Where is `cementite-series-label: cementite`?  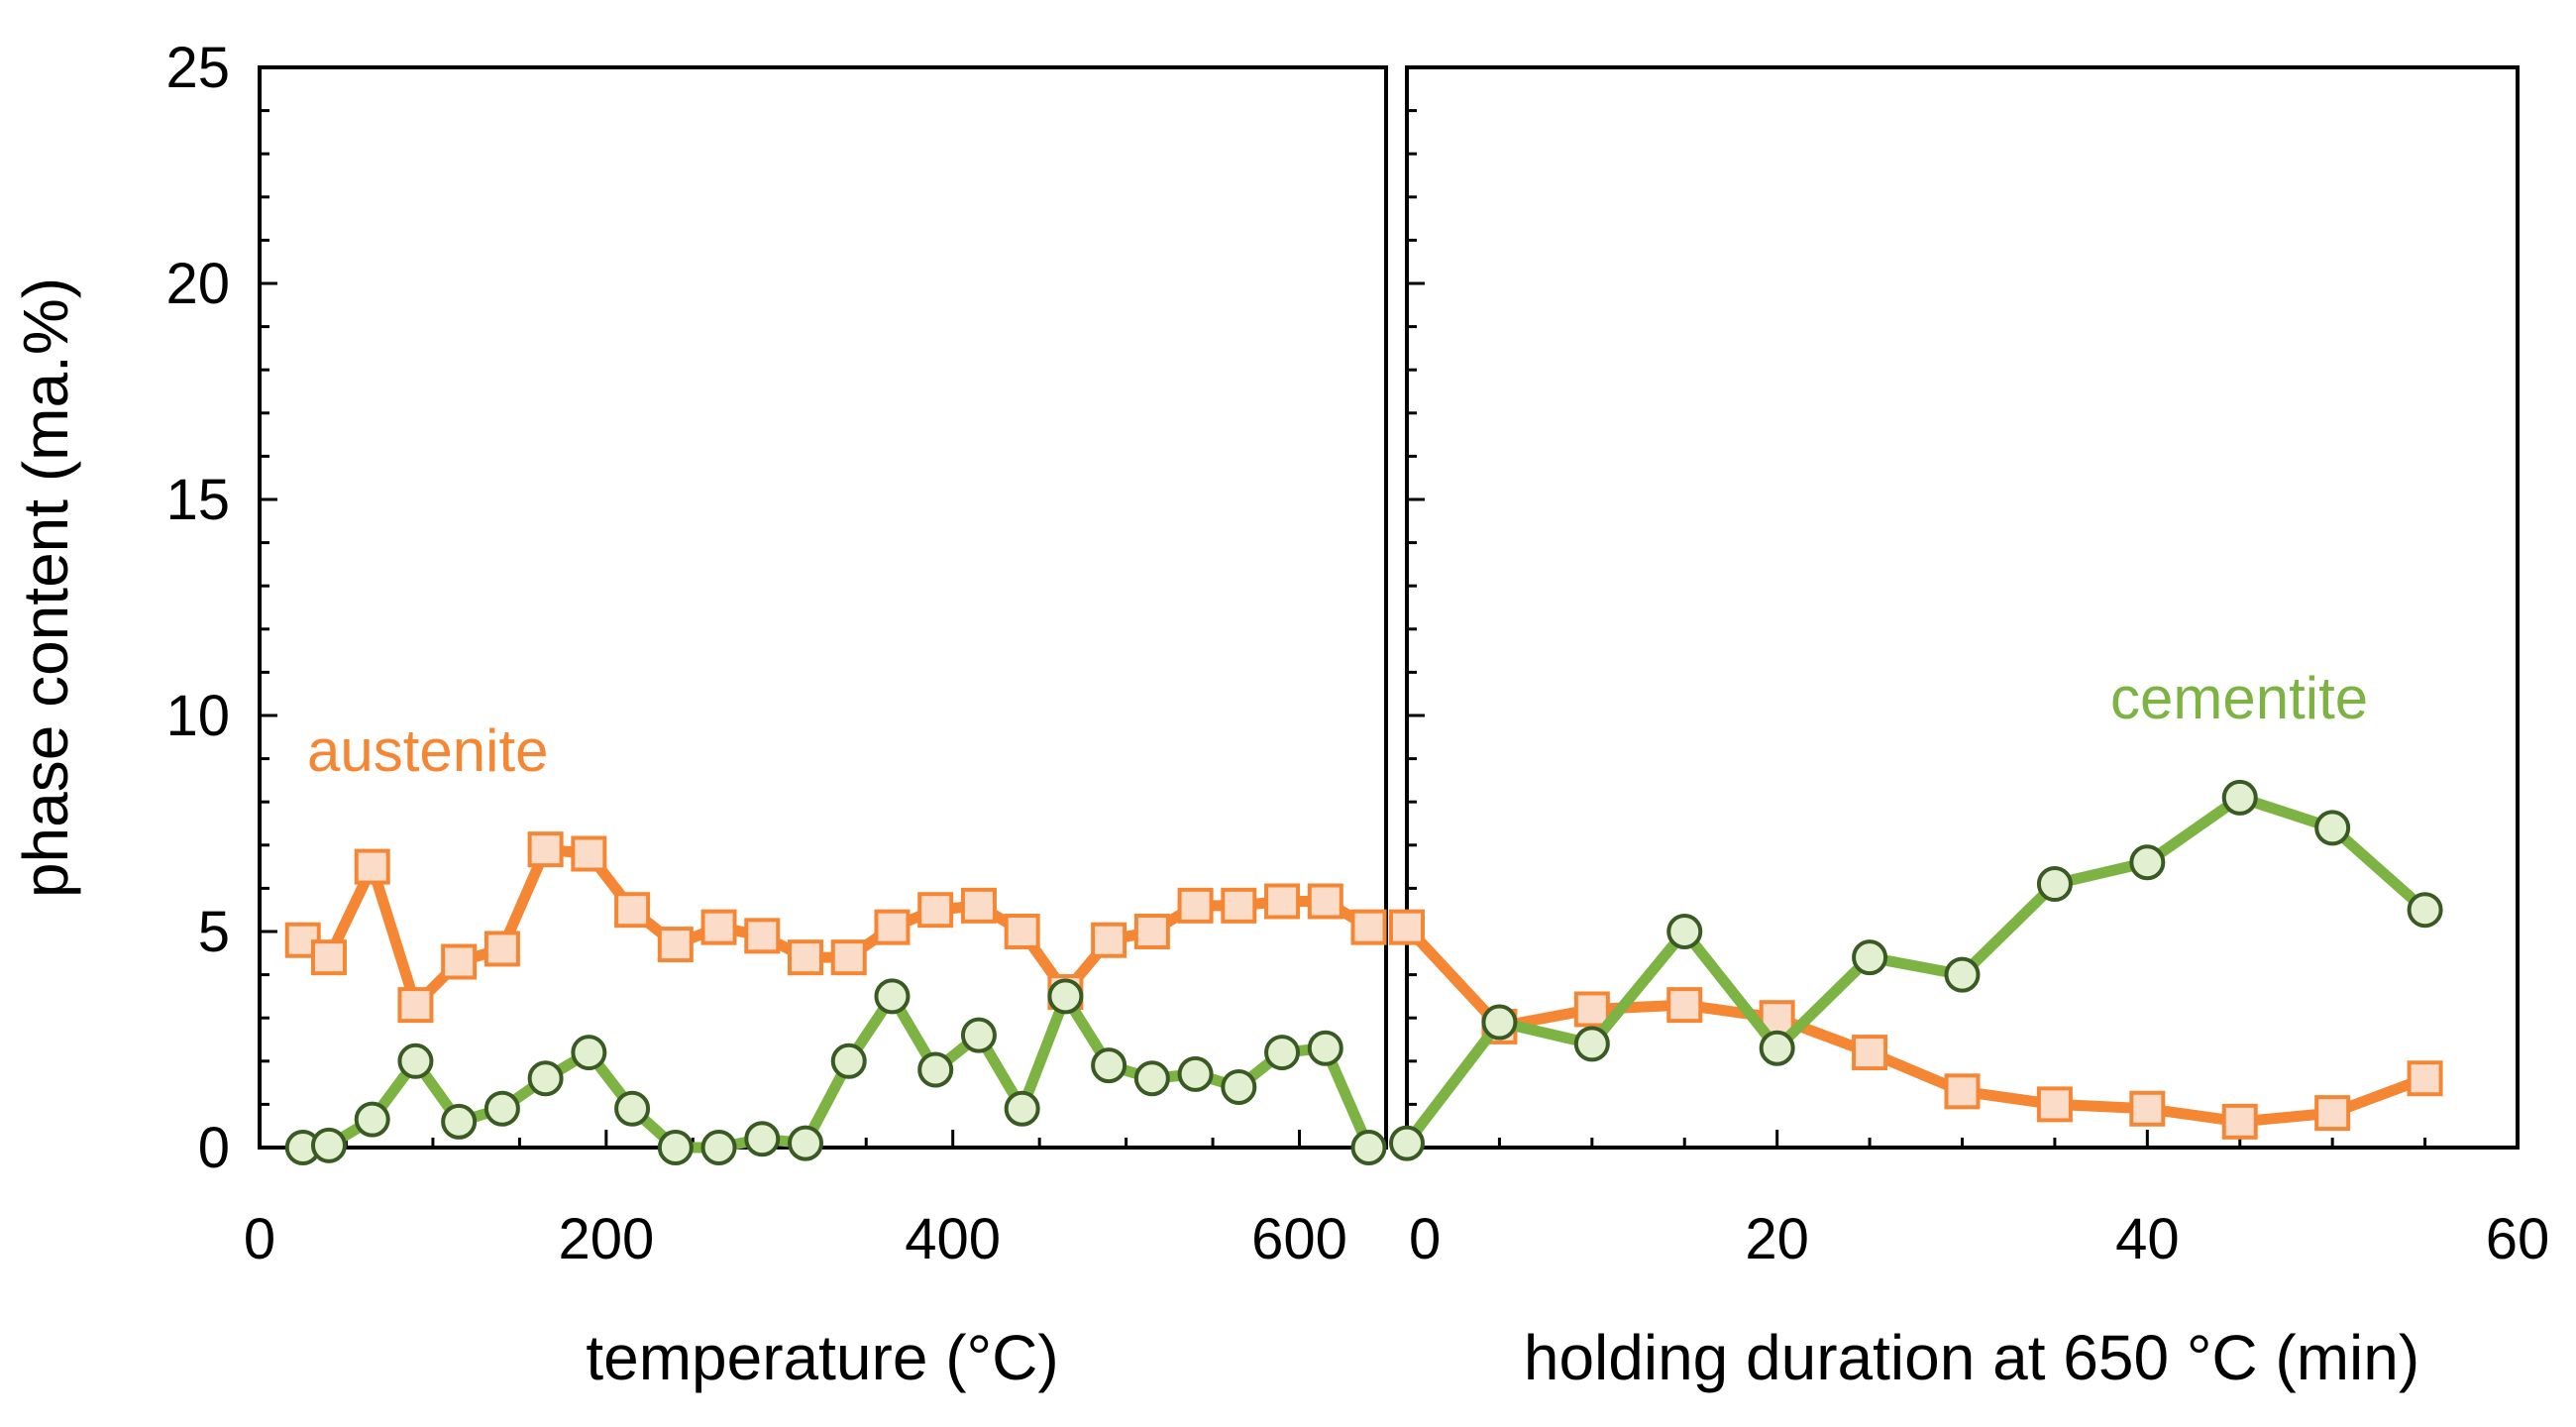 cementite-series-label: cementite is located at coordinates (2239, 698).